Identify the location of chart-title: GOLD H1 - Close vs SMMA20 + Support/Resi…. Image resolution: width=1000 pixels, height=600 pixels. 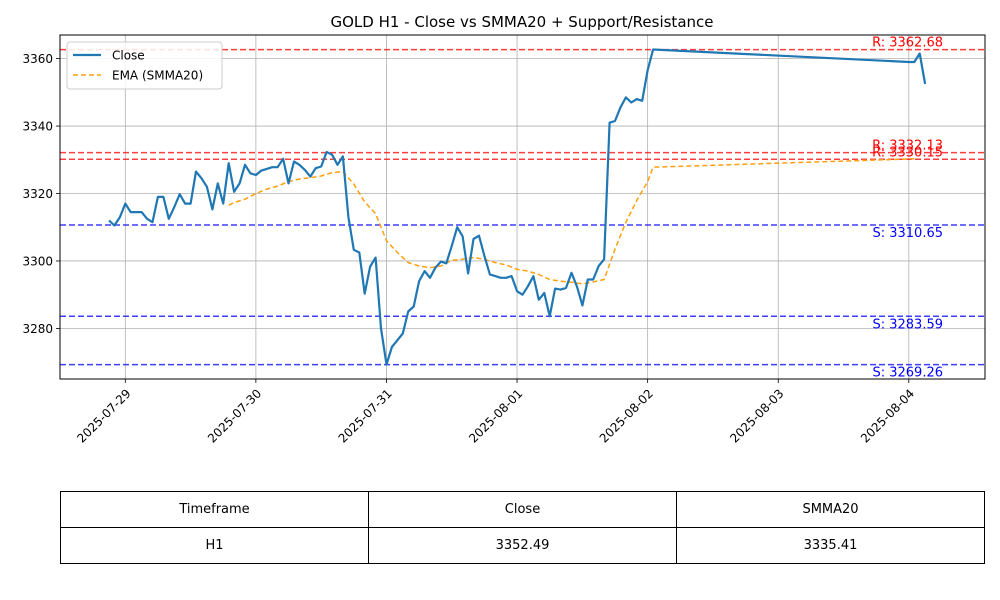
(521, 22).